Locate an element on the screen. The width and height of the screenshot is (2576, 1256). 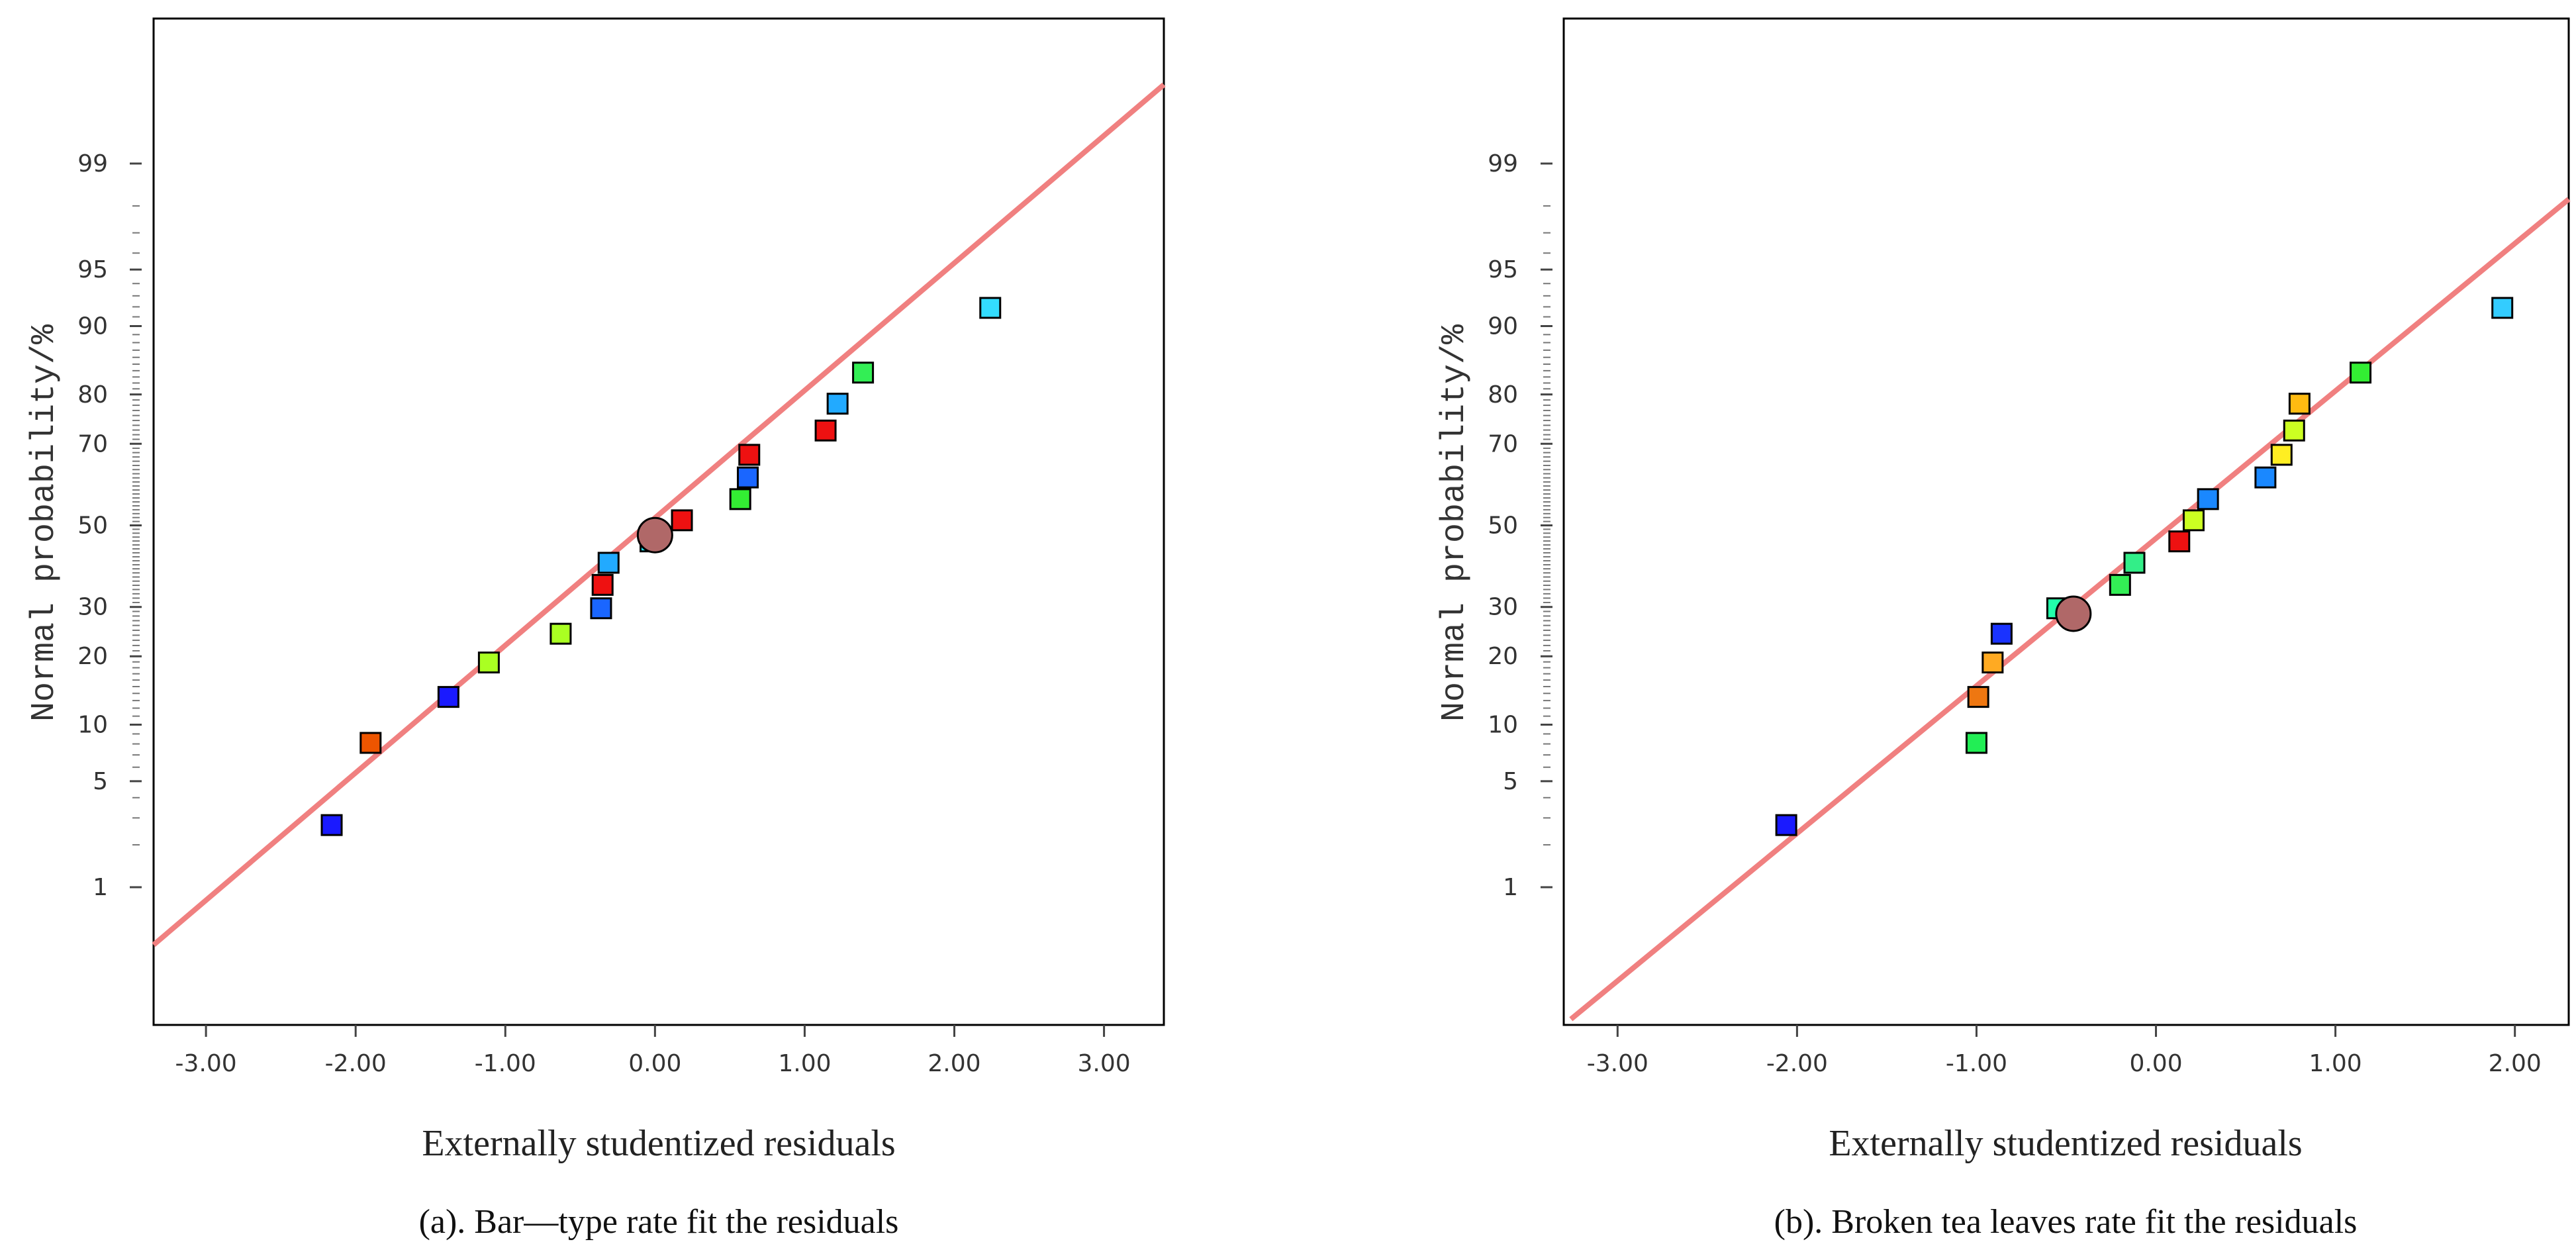
panel-a-data-points is located at coordinates (661, 566).